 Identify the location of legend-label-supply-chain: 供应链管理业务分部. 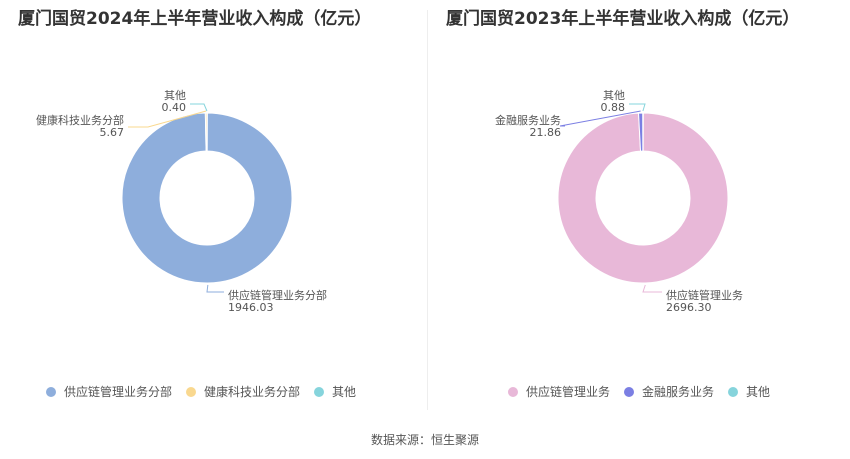
(118, 392).